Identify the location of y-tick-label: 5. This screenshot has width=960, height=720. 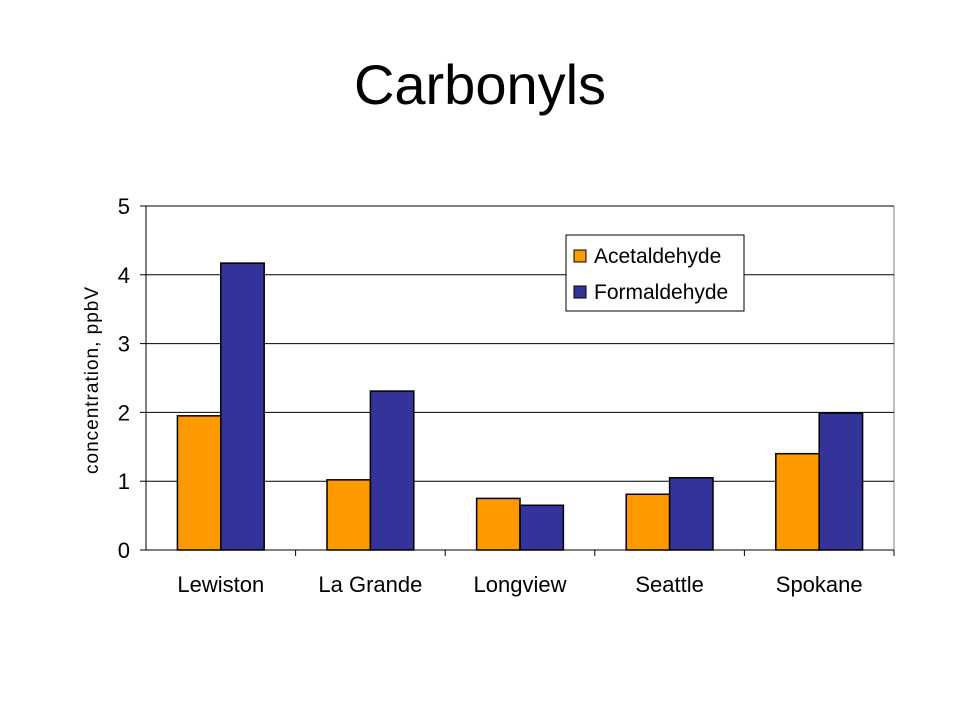
(124, 206).